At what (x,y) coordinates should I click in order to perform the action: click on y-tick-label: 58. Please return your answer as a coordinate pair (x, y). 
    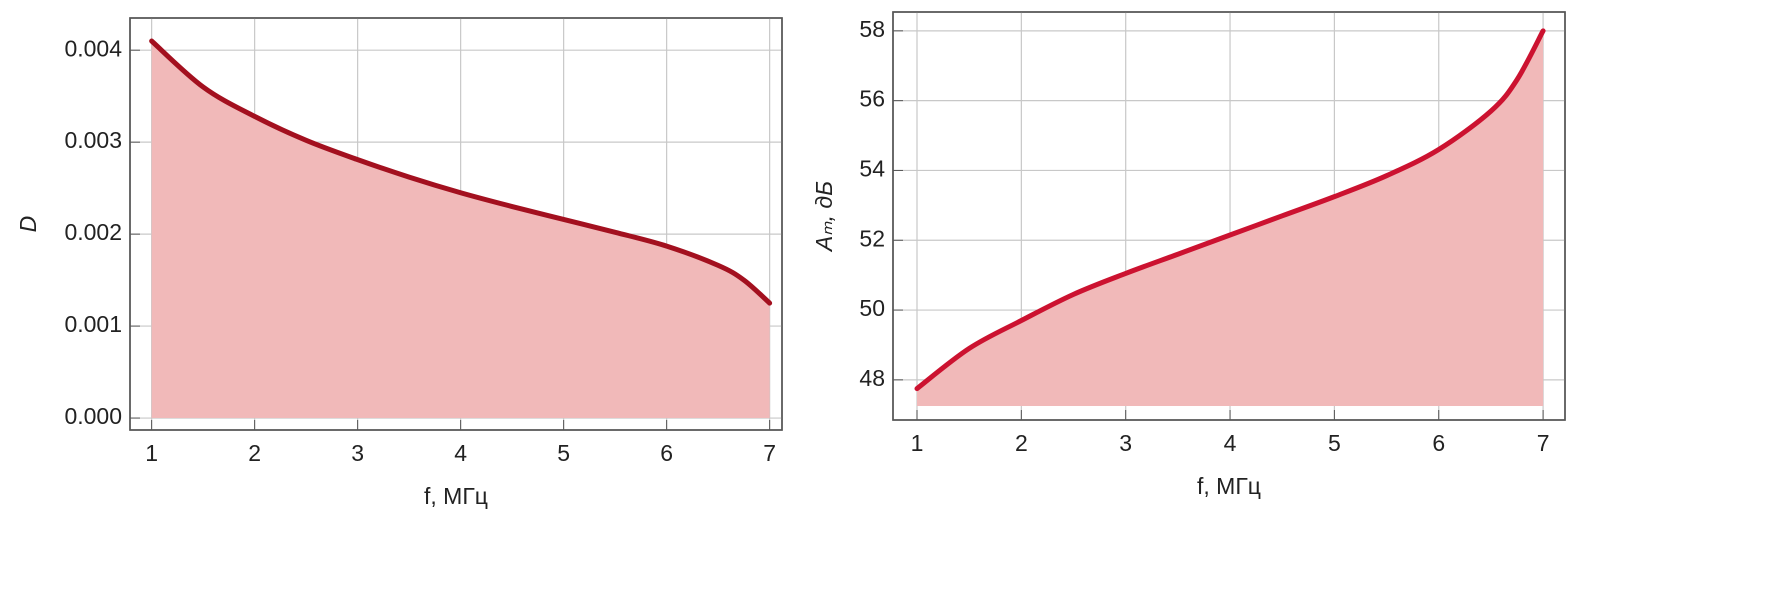
    Looking at the image, I should click on (872, 29).